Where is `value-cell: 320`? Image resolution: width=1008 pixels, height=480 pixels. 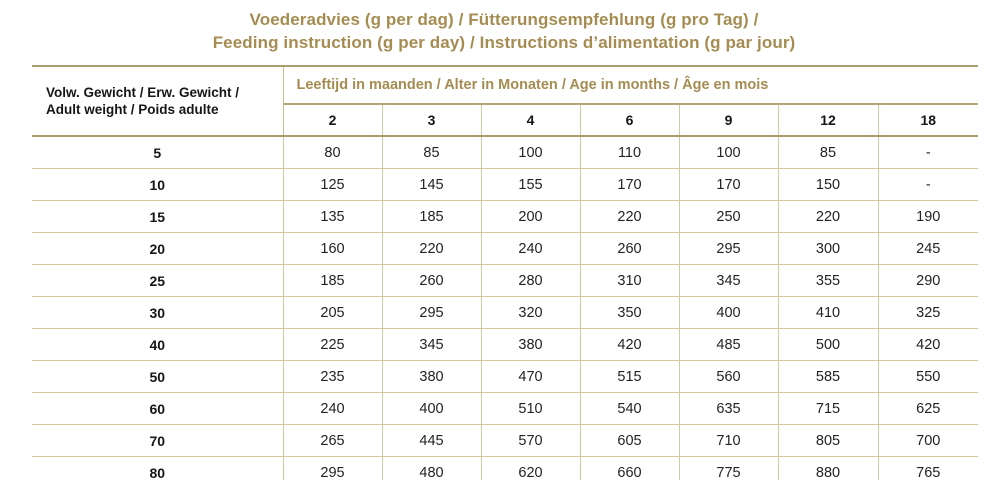
value-cell: 320 is located at coordinates (530, 312).